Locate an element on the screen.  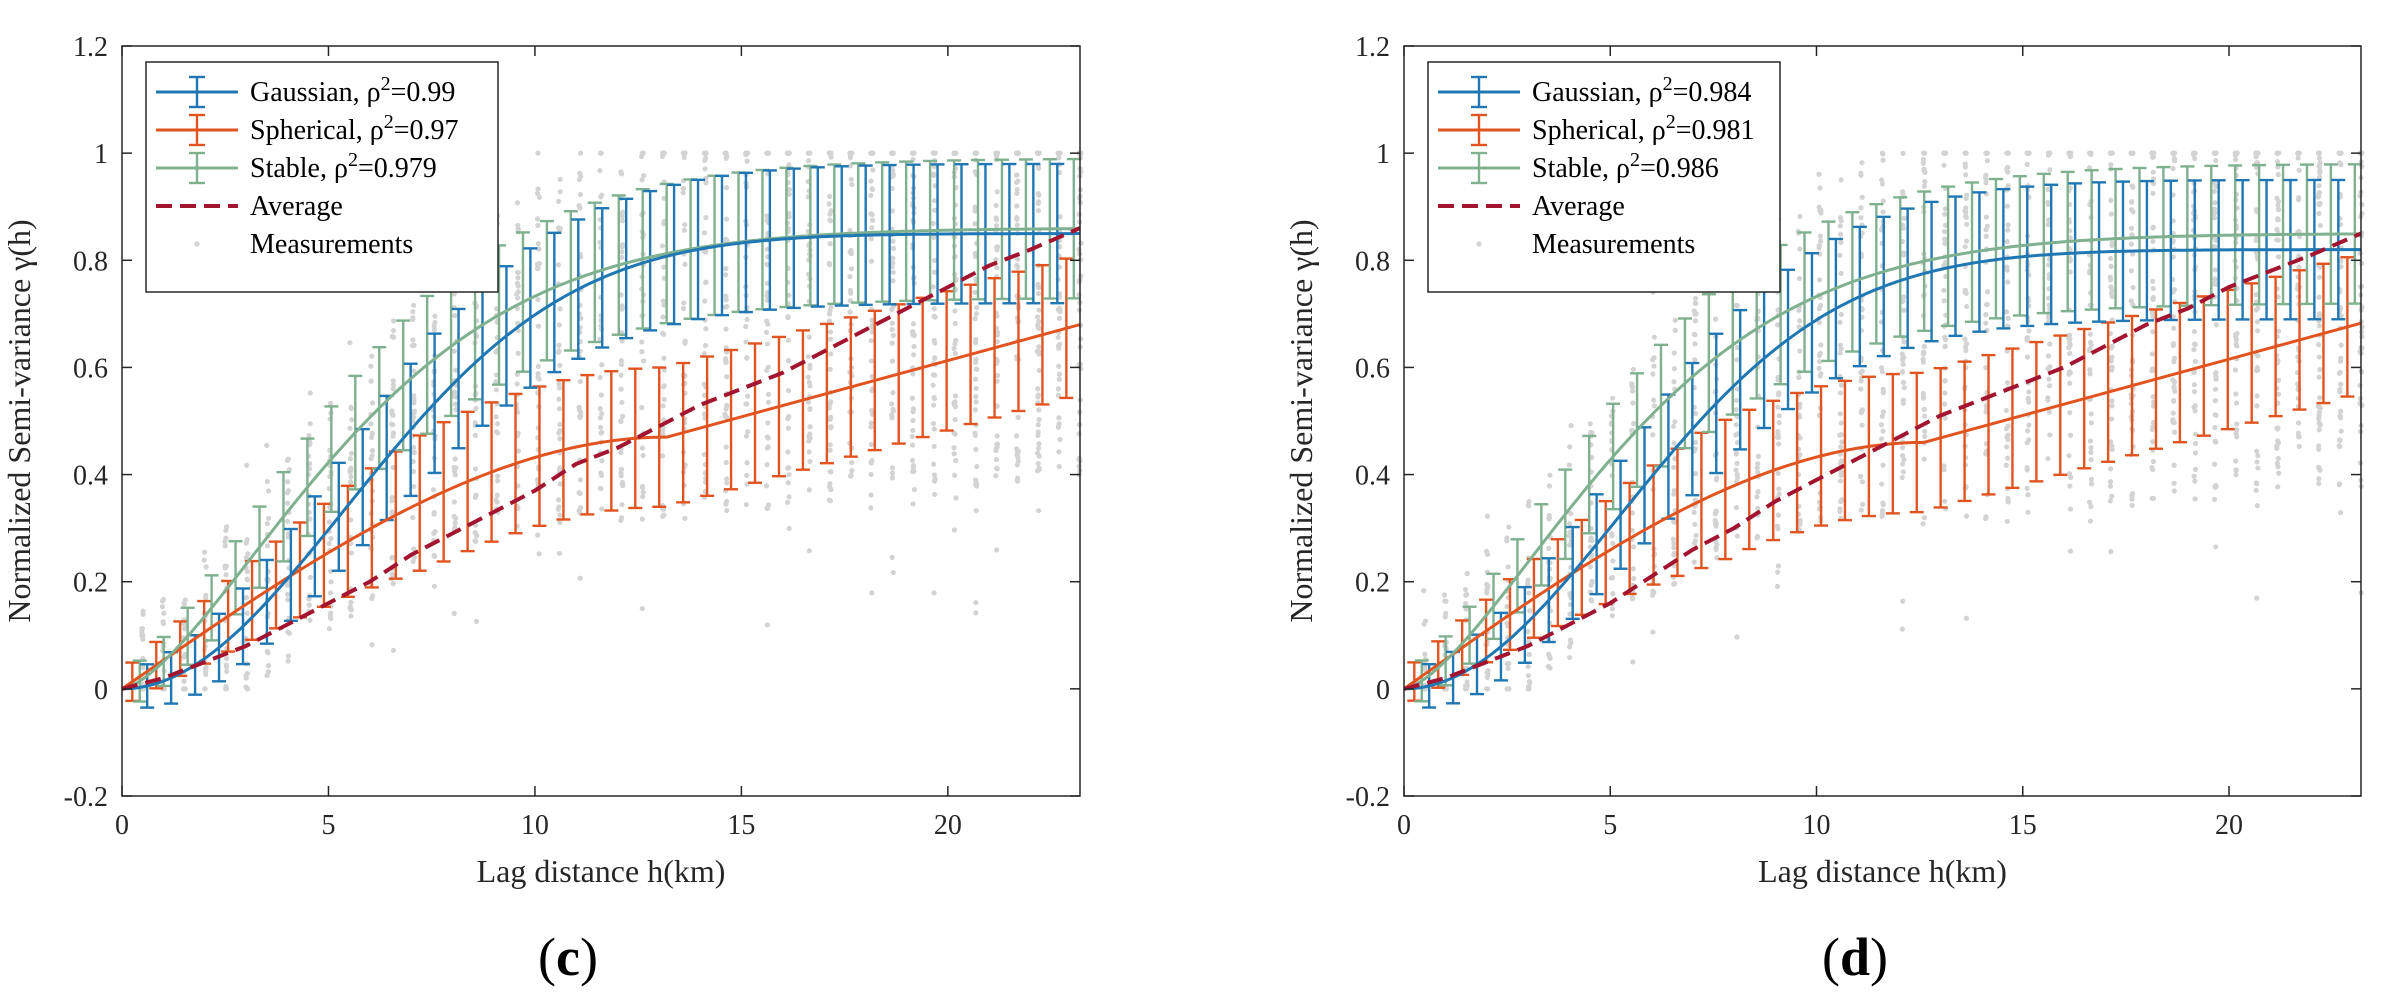
x-tick-label: 10 is located at coordinates (535, 825).